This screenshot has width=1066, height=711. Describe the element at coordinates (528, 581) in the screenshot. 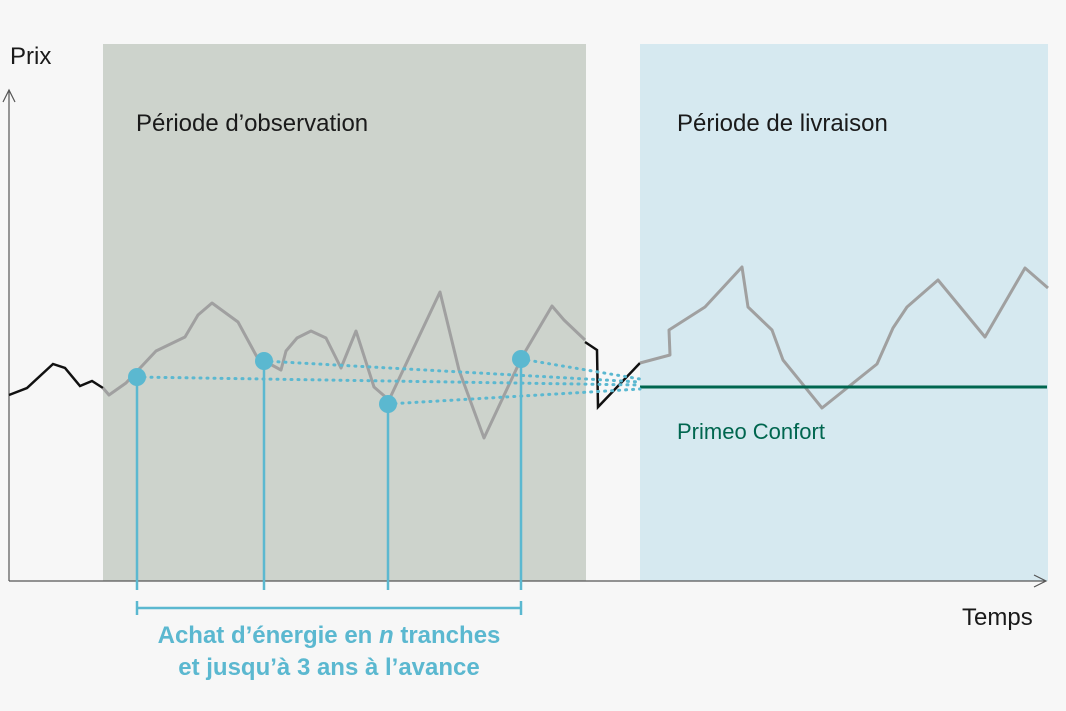

I see `x-axis` at that location.